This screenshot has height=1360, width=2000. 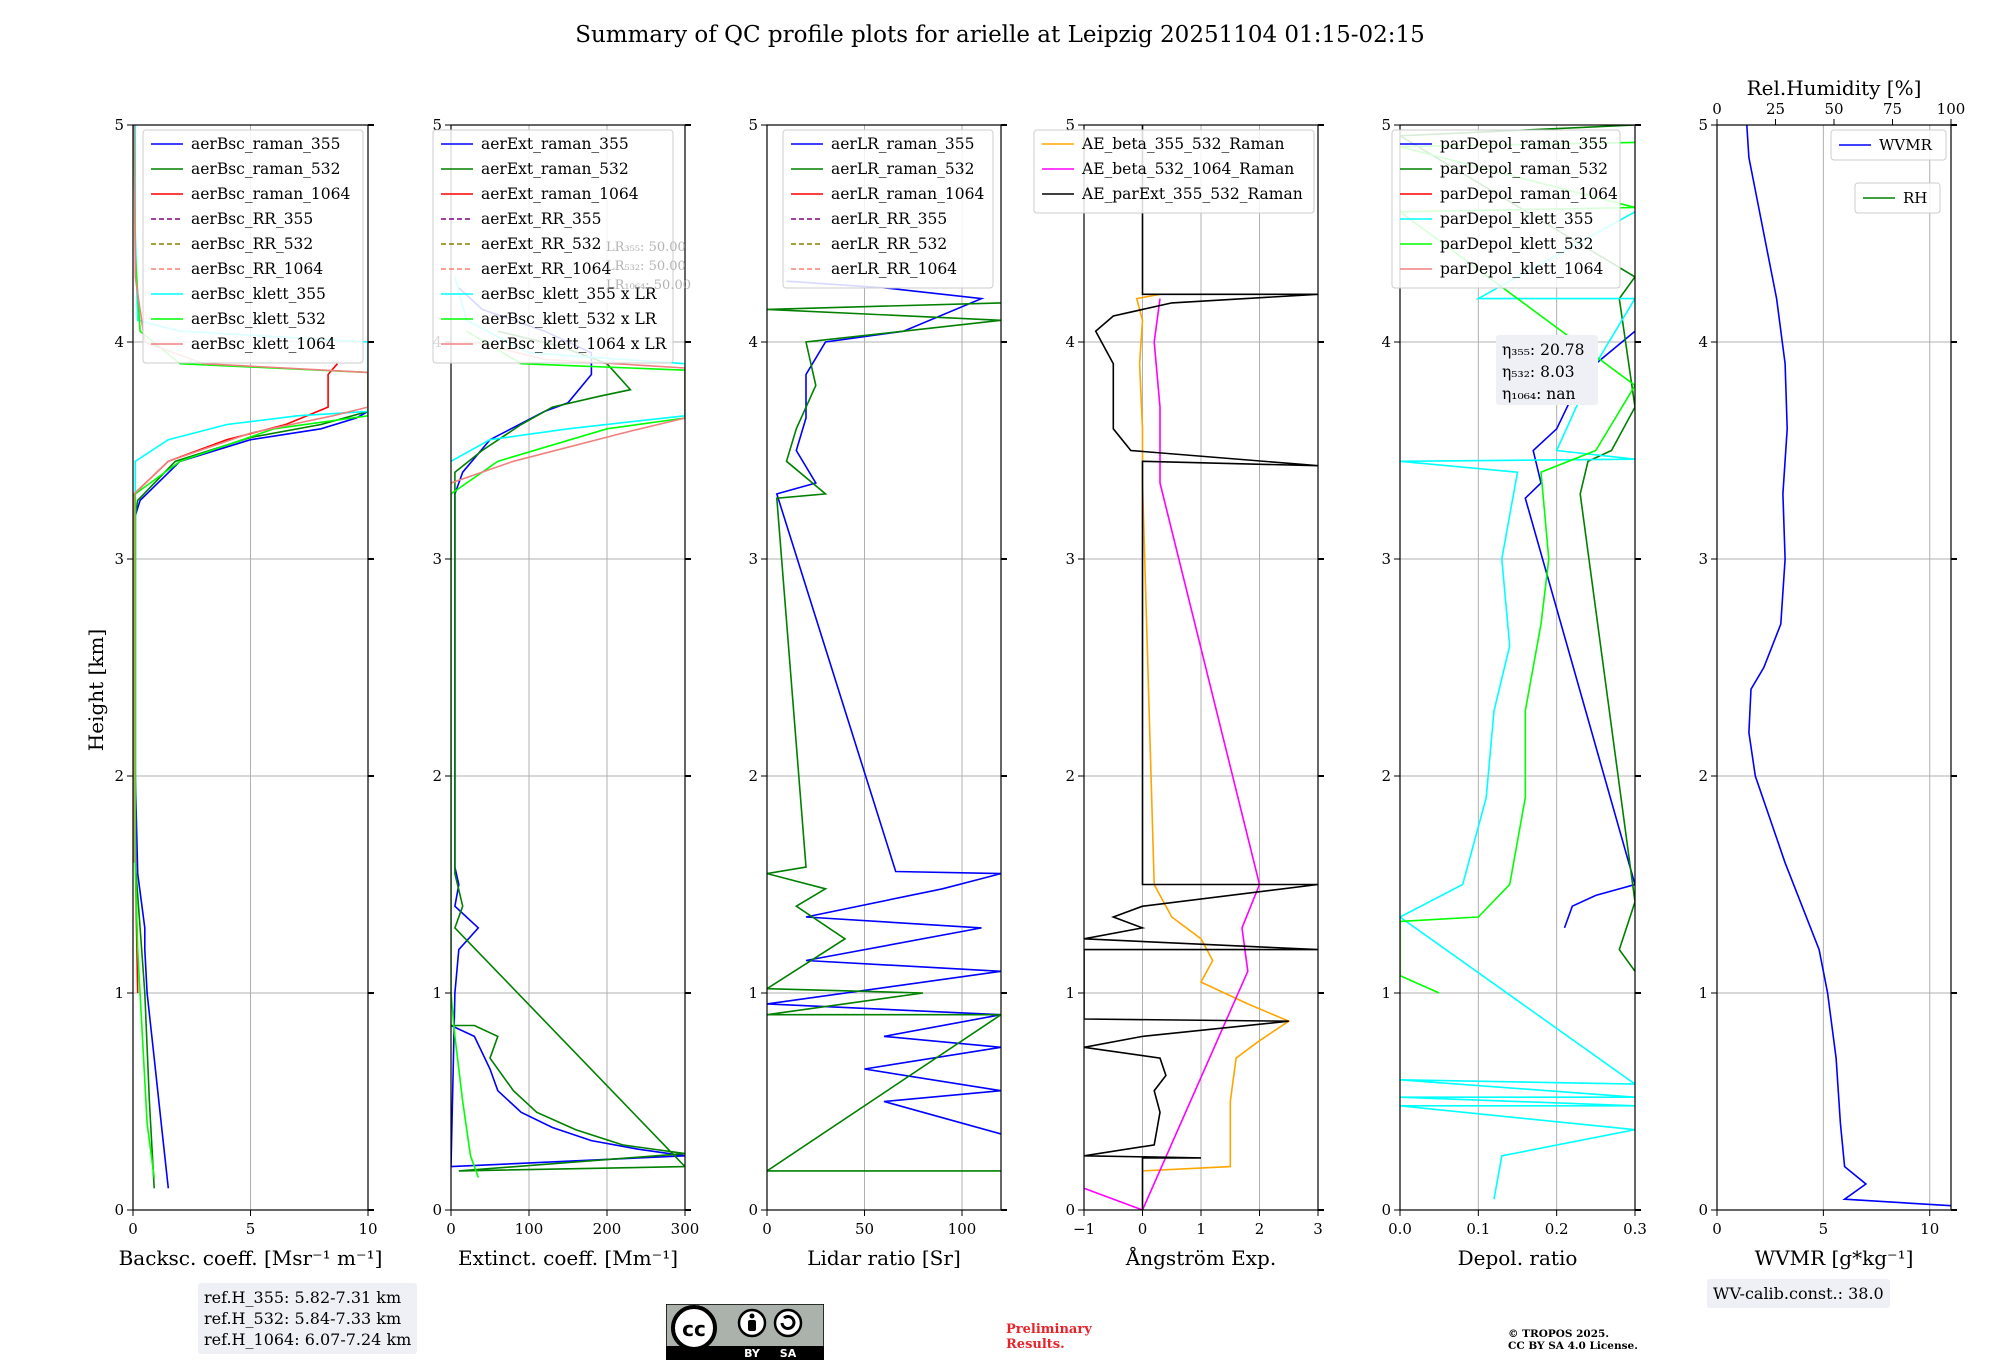 I want to click on preliminary-line-2: Results., so click(x=1035, y=1344).